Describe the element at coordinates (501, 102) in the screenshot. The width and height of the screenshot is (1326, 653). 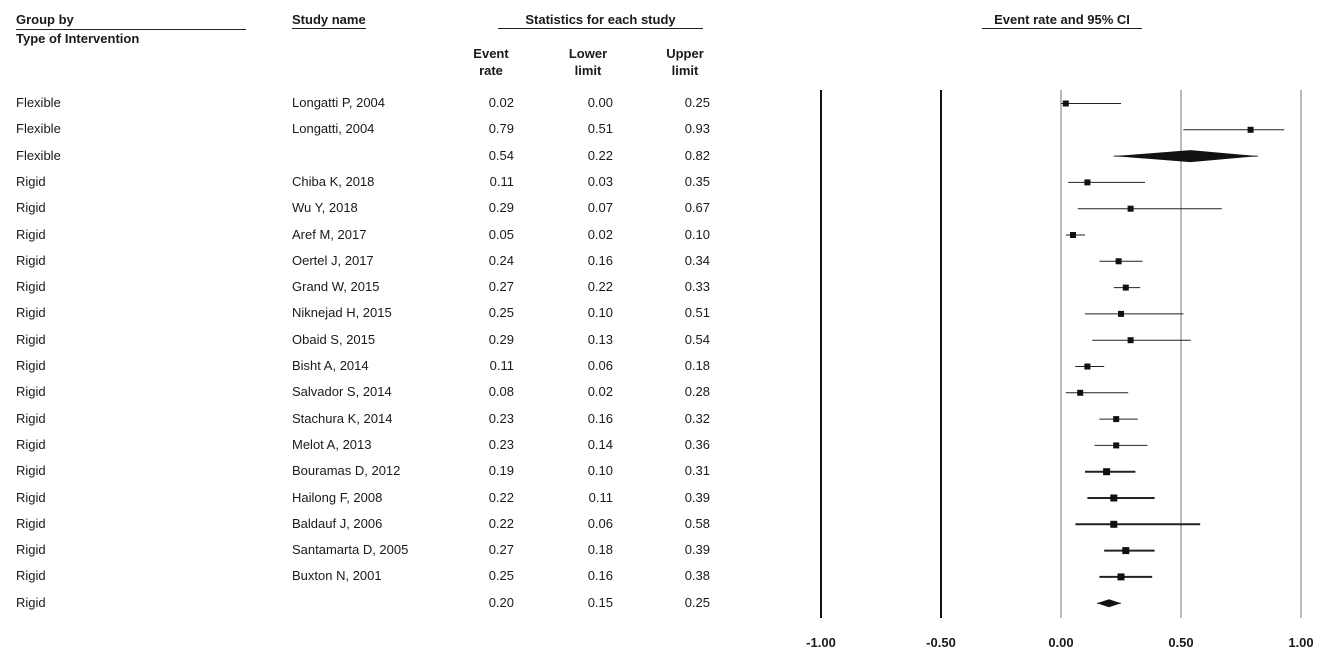
I see `event-rate-value: 0.02` at that location.